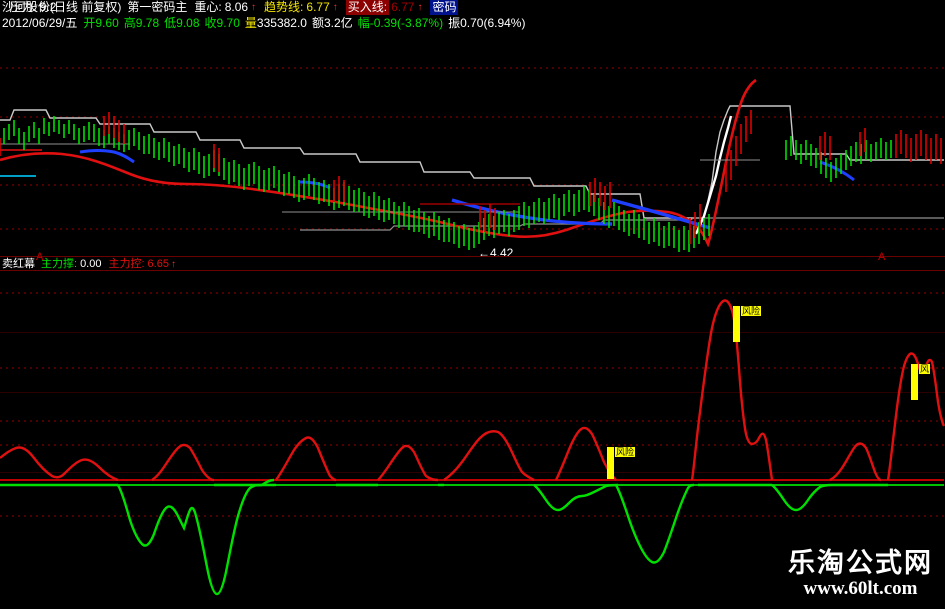  I want to click on amount-label: 额, so click(317, 23).